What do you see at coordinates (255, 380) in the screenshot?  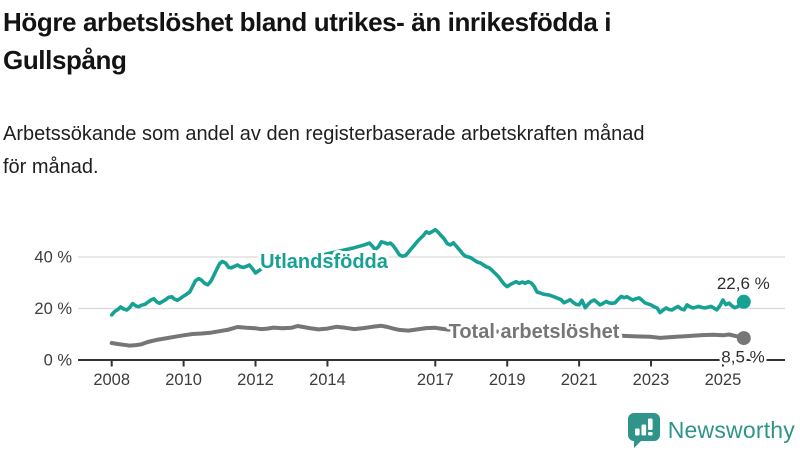 I see `x-tick-label: 2012` at bounding box center [255, 380].